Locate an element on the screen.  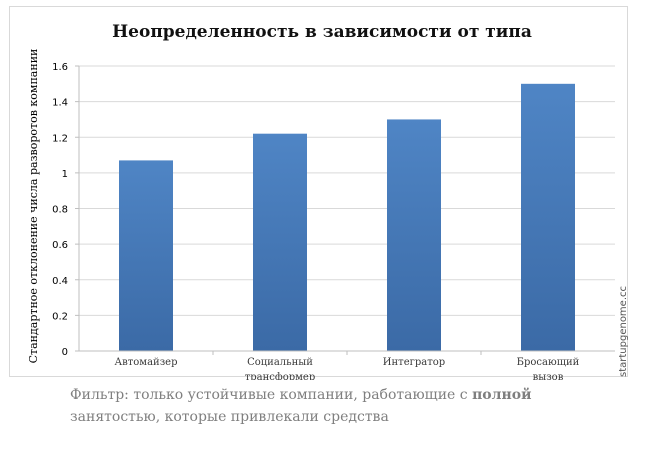
x-tick-label: Социальный is located at coordinates (280, 362).